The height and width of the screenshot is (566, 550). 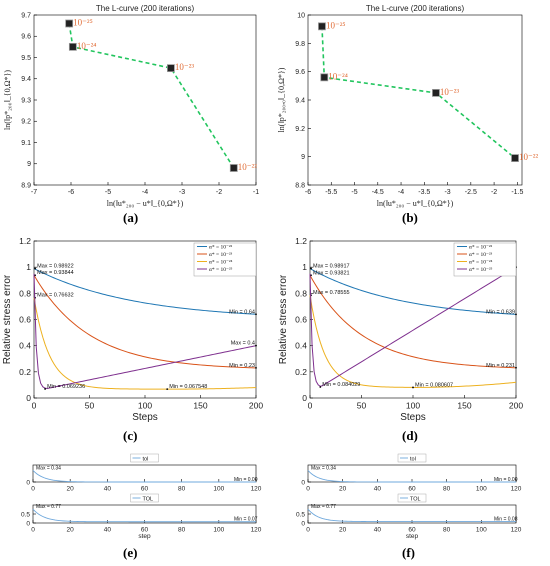 I want to click on x-tick-label: 150, so click(x=464, y=406).